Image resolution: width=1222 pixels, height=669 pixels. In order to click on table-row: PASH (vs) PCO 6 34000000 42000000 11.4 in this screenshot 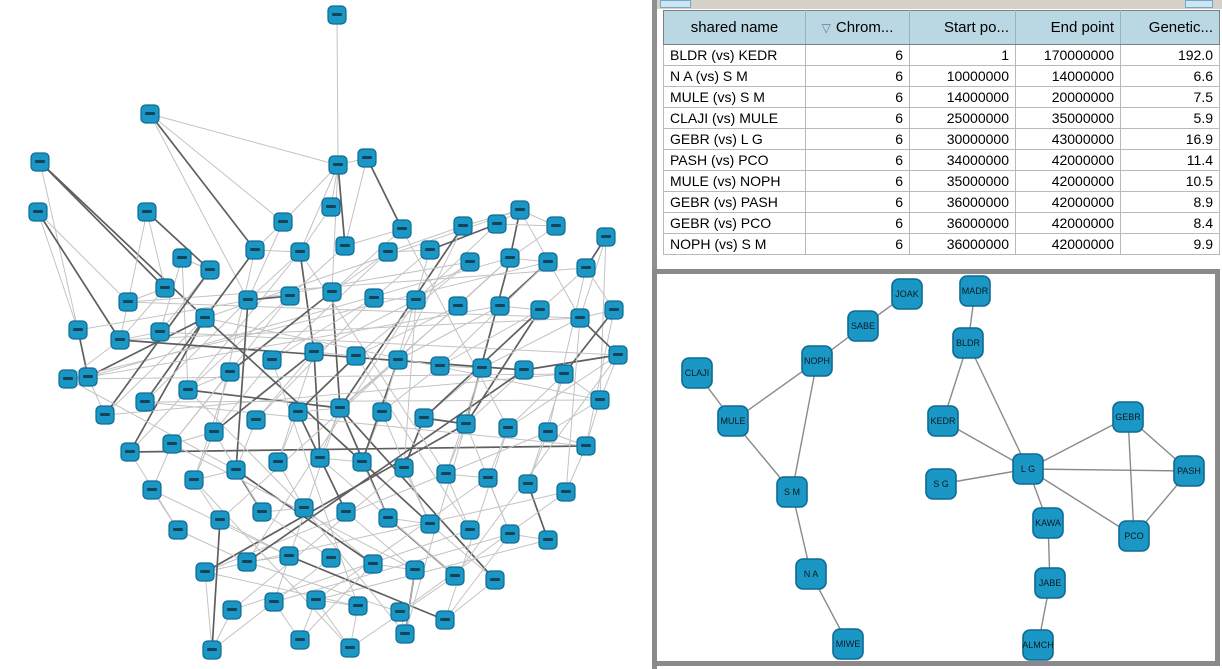, I will do `click(941, 160)`.